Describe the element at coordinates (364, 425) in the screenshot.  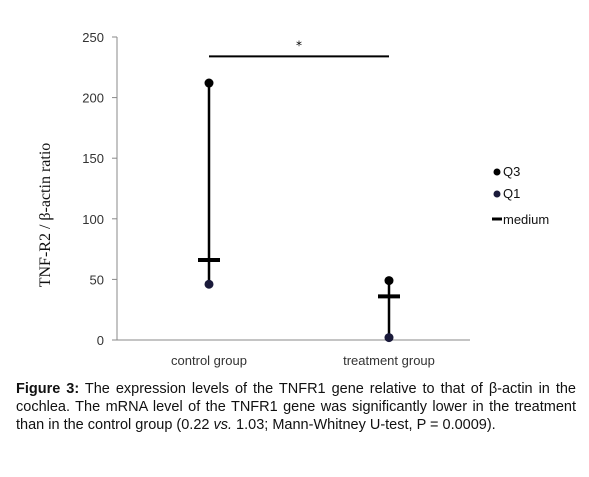
I see `caption-text-3: 1.03; Mann-Whitney U-test, P = 0.0009).` at that location.